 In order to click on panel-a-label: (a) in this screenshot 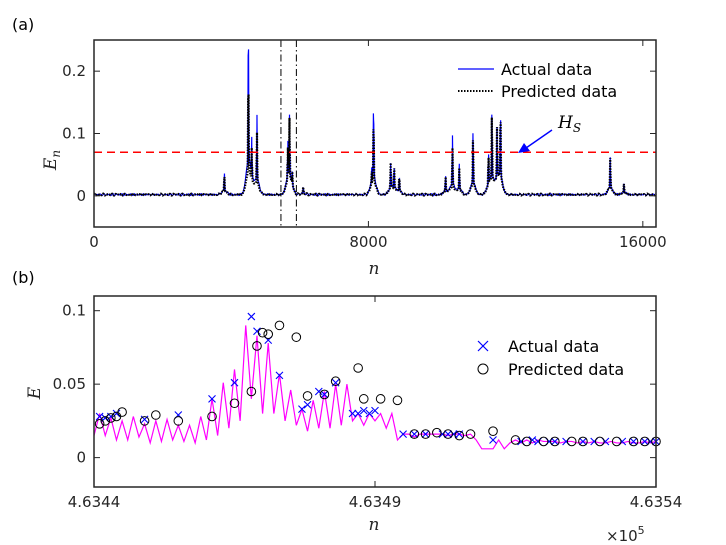, I will do `click(23, 24)`.